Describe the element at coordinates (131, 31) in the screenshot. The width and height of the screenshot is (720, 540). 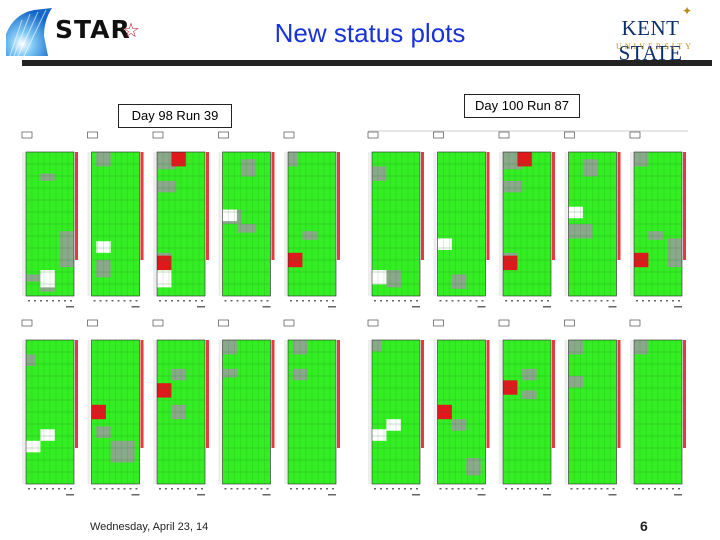
I see `star-outline-icon: ☆` at that location.